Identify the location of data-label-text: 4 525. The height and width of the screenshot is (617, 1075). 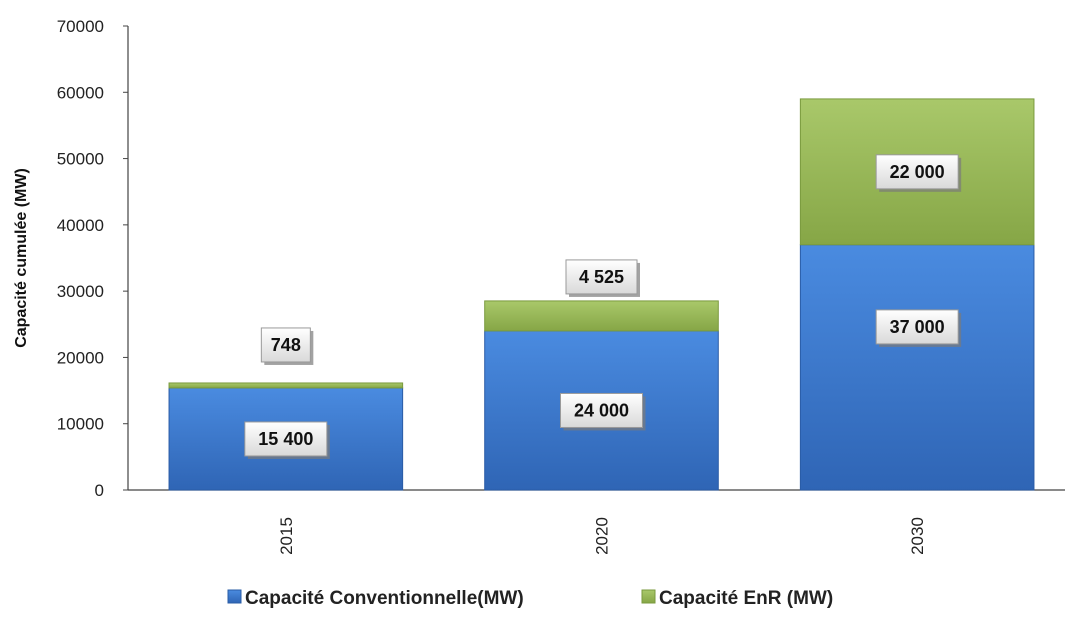
(601, 277).